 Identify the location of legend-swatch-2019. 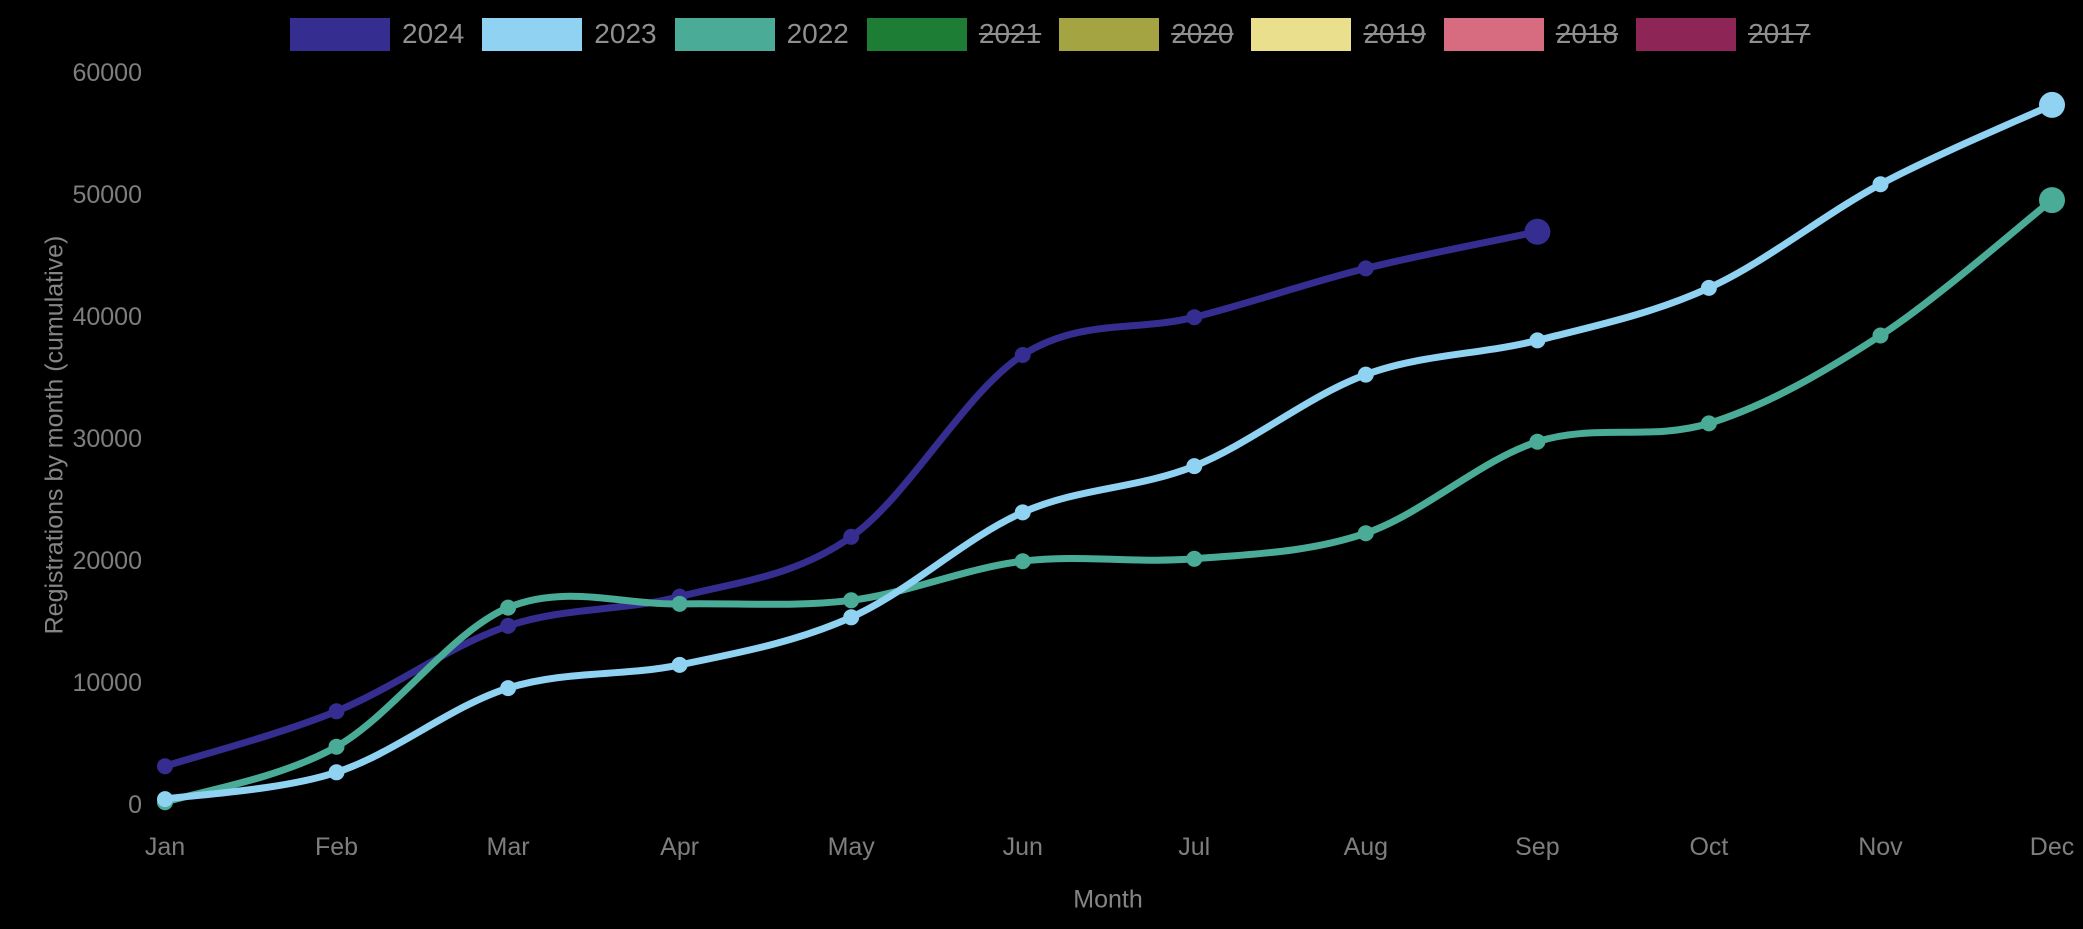
(1301, 34).